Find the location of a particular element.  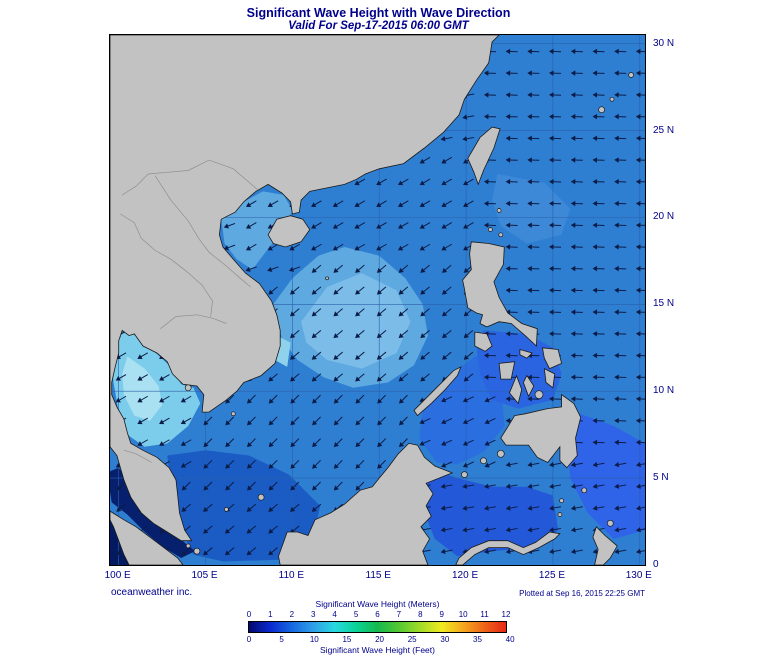

feet-tick-label: 20 is located at coordinates (379, 639).